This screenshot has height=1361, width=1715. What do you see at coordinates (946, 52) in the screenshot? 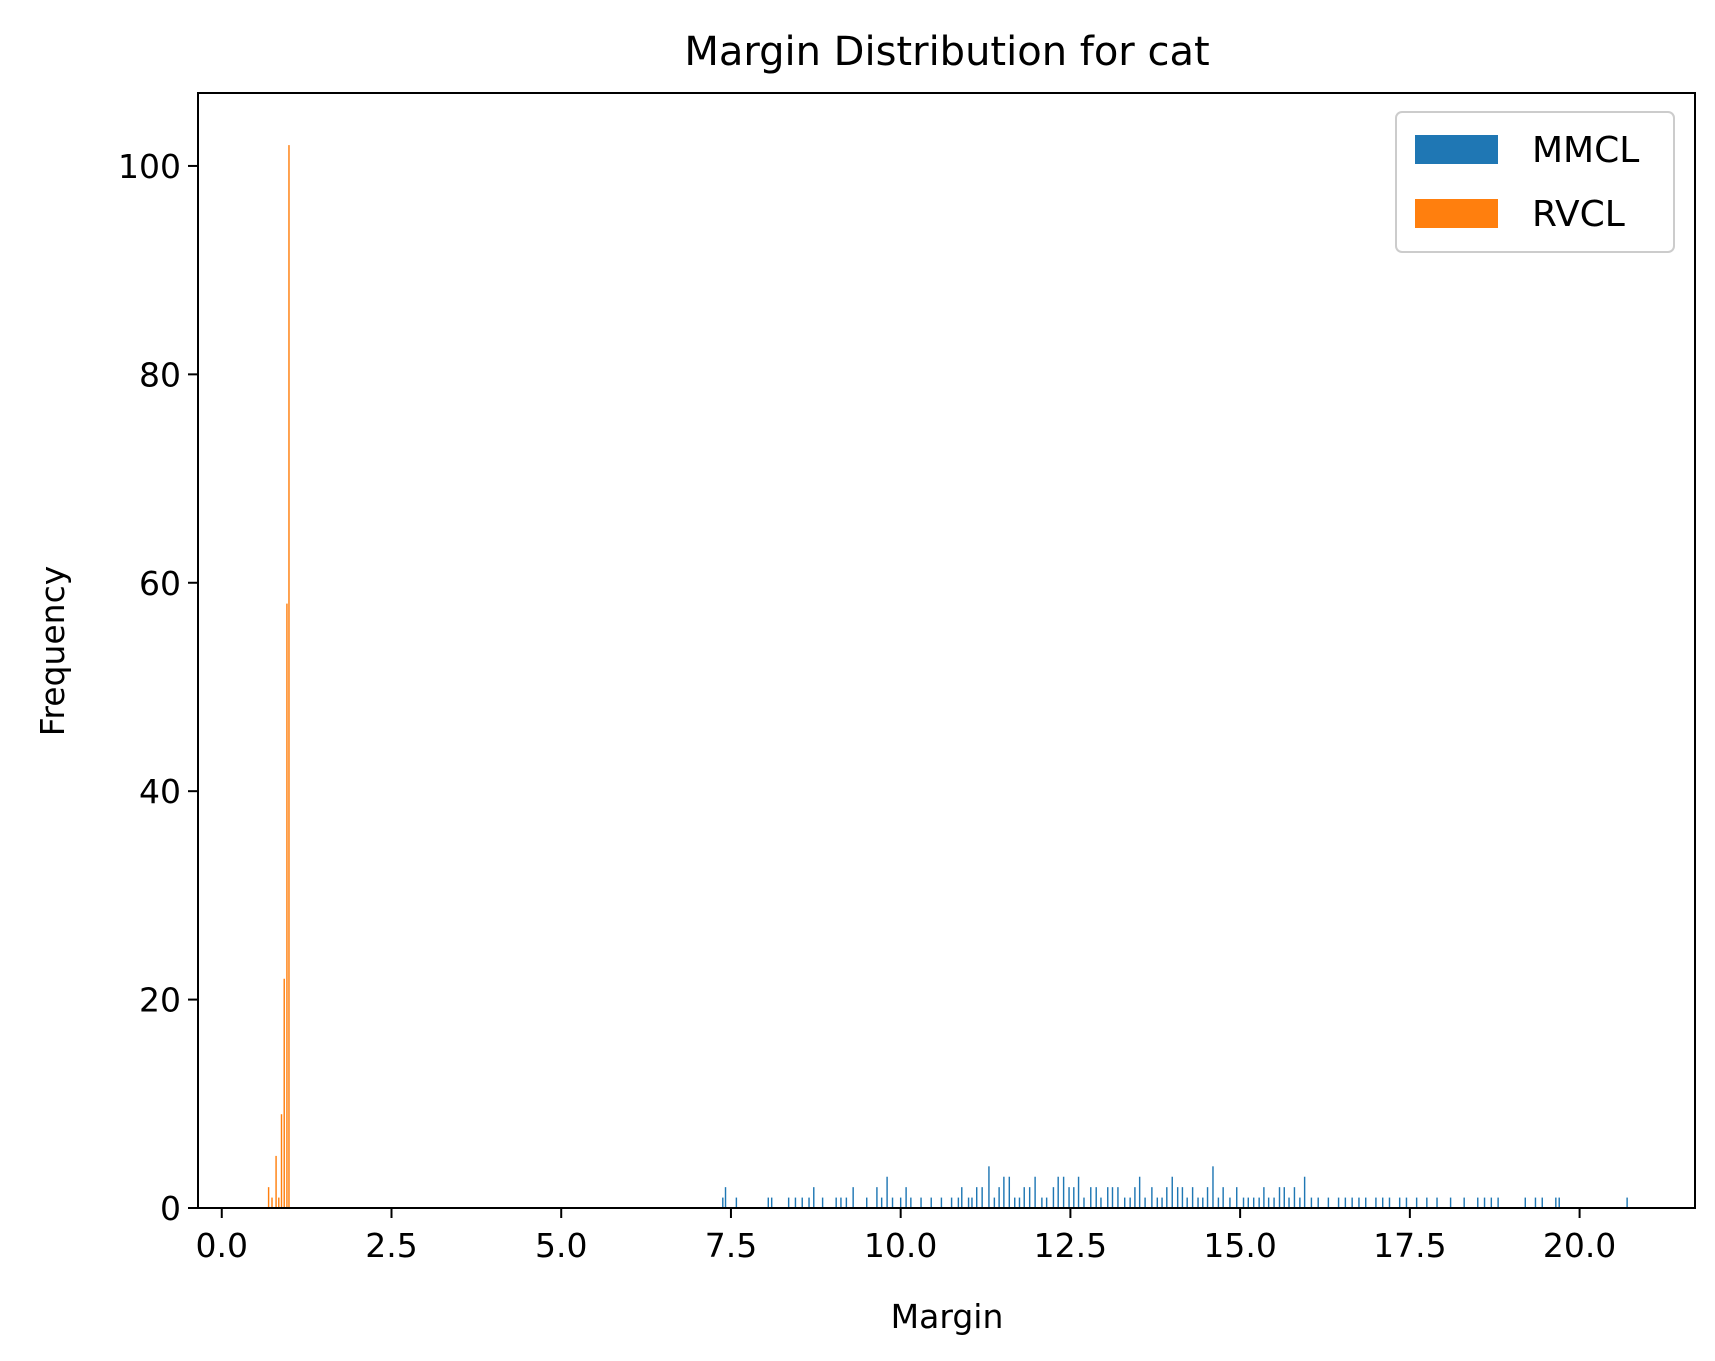
I see `chart-title: Margin Distribution for cat` at bounding box center [946, 52].